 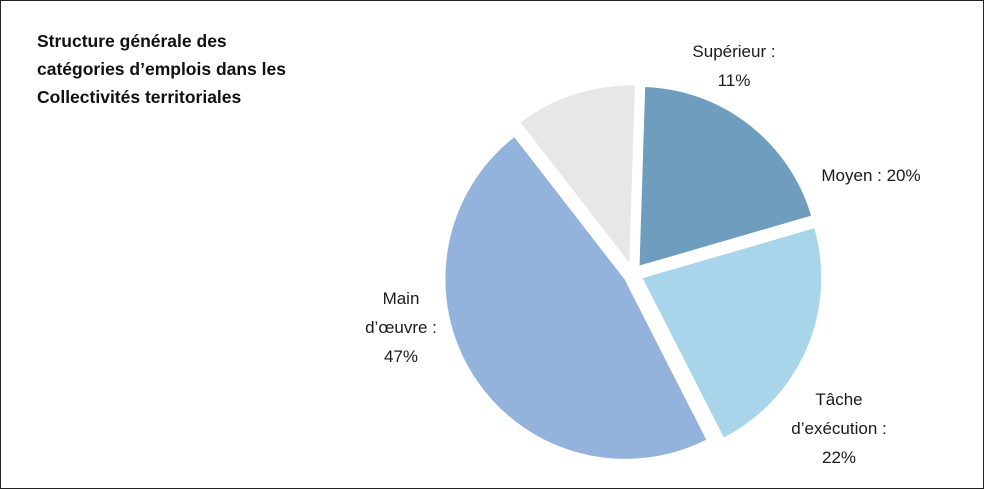 I want to click on label-moyen: Moyen : 20%, so click(x=871, y=175).